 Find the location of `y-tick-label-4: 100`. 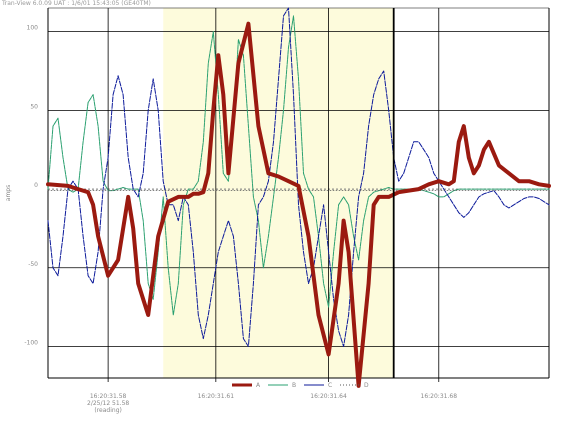

y-tick-label-4: 100 is located at coordinates (33, 28).